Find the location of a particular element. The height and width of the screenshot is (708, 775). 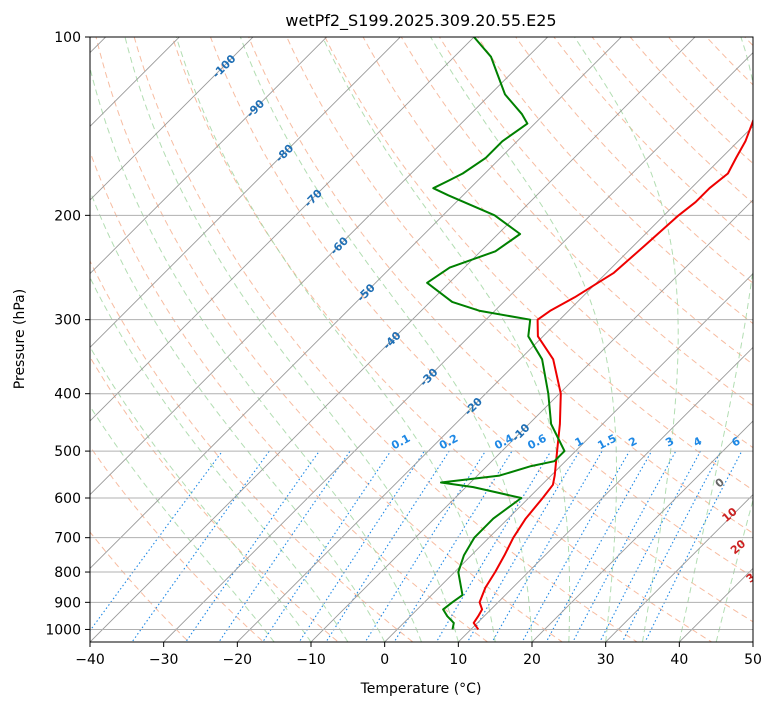

y-tick-label: 600 is located at coordinates (67, 499).